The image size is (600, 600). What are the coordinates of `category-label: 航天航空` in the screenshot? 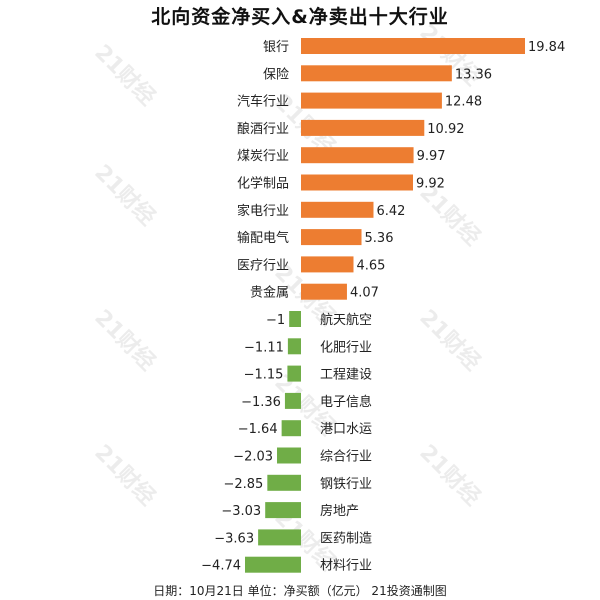 It's located at (346, 320).